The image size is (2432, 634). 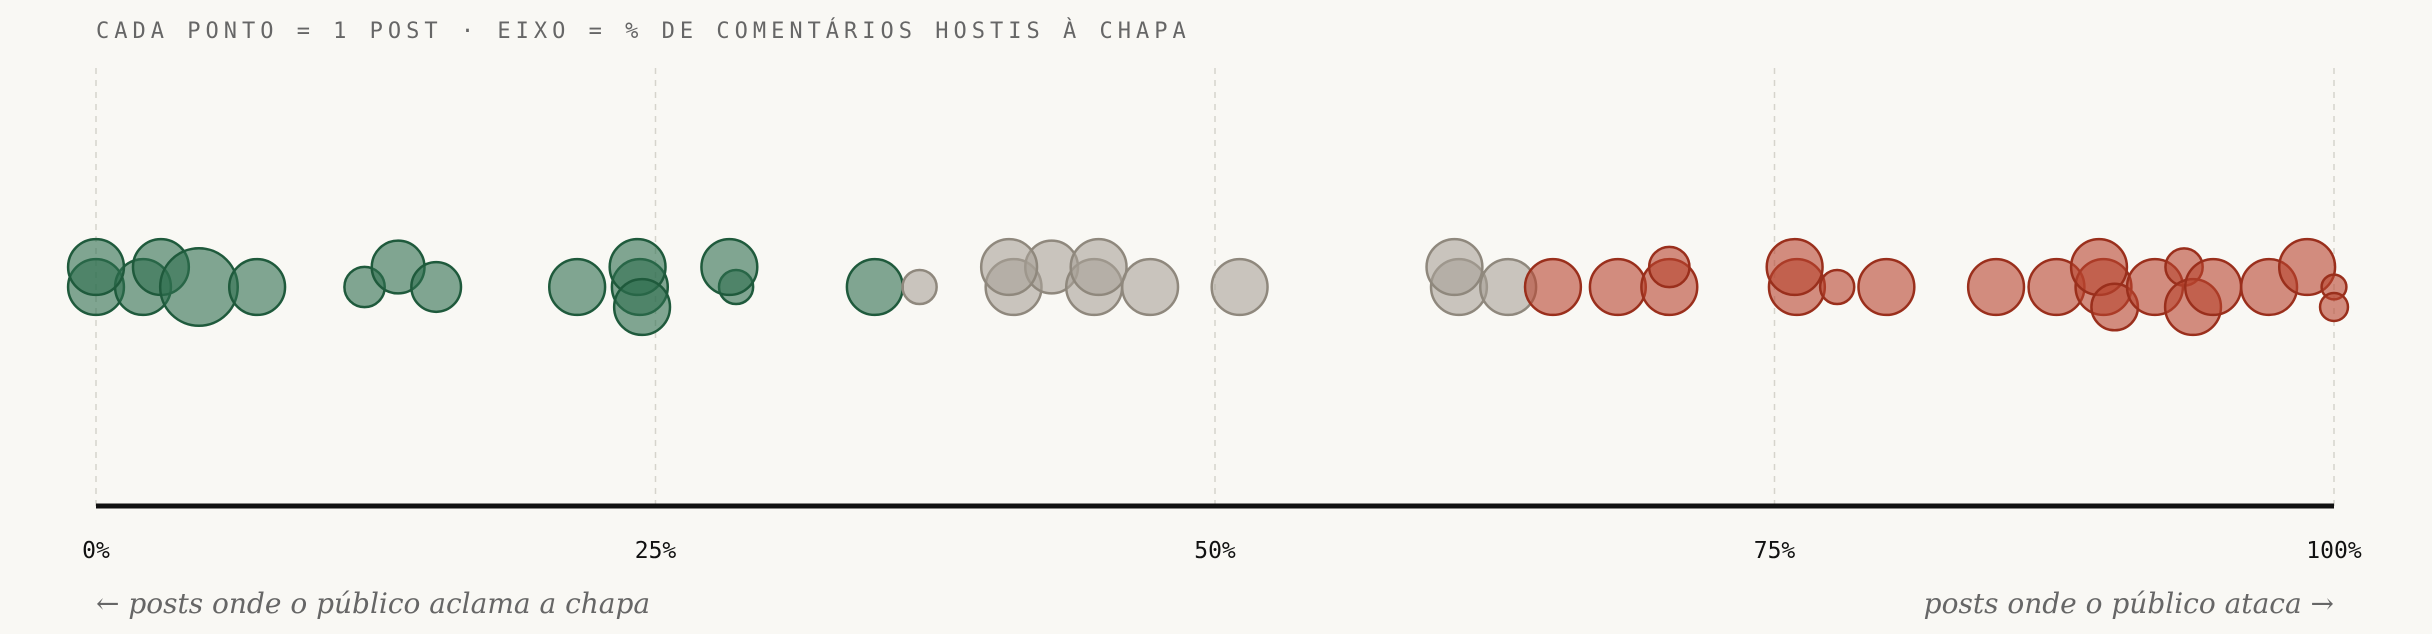 I want to click on x-tick-label: 0%, so click(x=96, y=551).